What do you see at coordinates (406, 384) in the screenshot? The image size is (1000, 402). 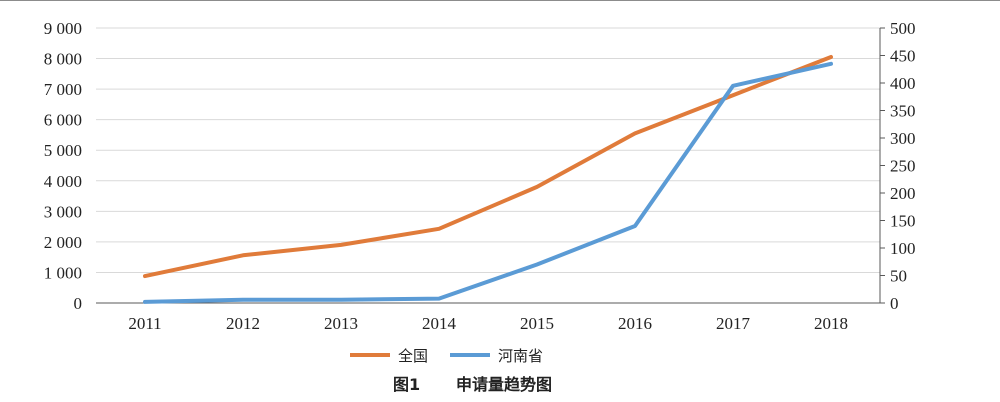 I see `caption-label: 图1` at bounding box center [406, 384].